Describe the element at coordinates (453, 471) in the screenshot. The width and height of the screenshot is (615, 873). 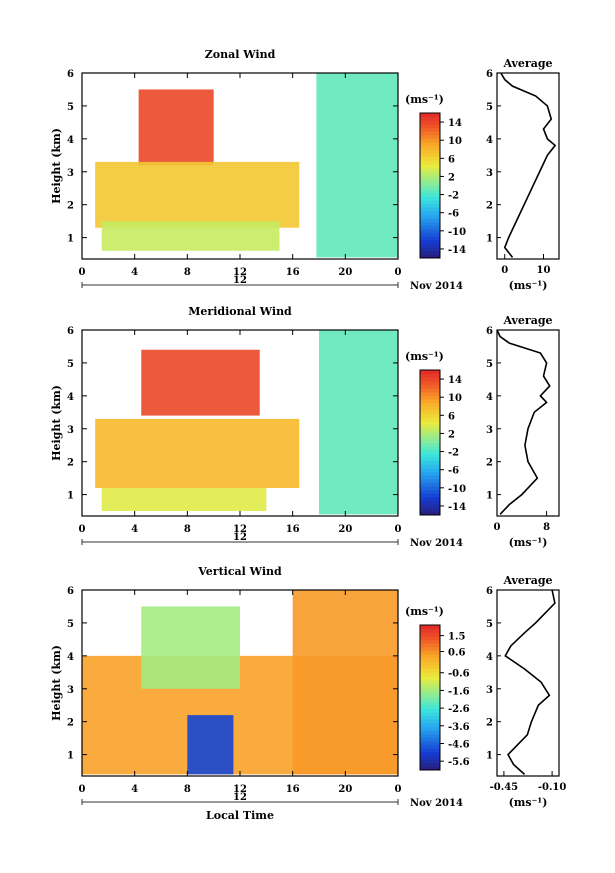
I see `colorbar-tick-label: -6` at that location.